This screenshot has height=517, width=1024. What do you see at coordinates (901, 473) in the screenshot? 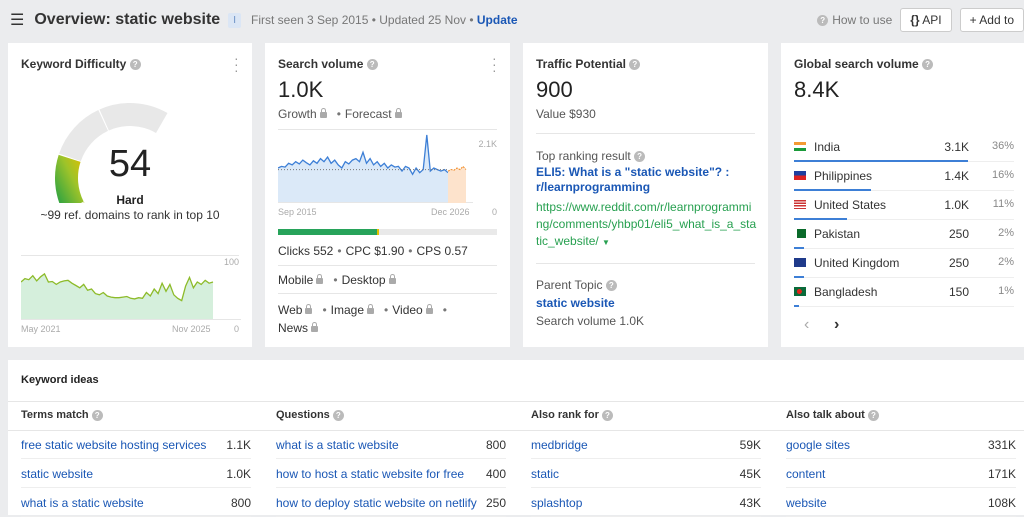
I see `keyword-idea-row: content 171K` at bounding box center [901, 473].